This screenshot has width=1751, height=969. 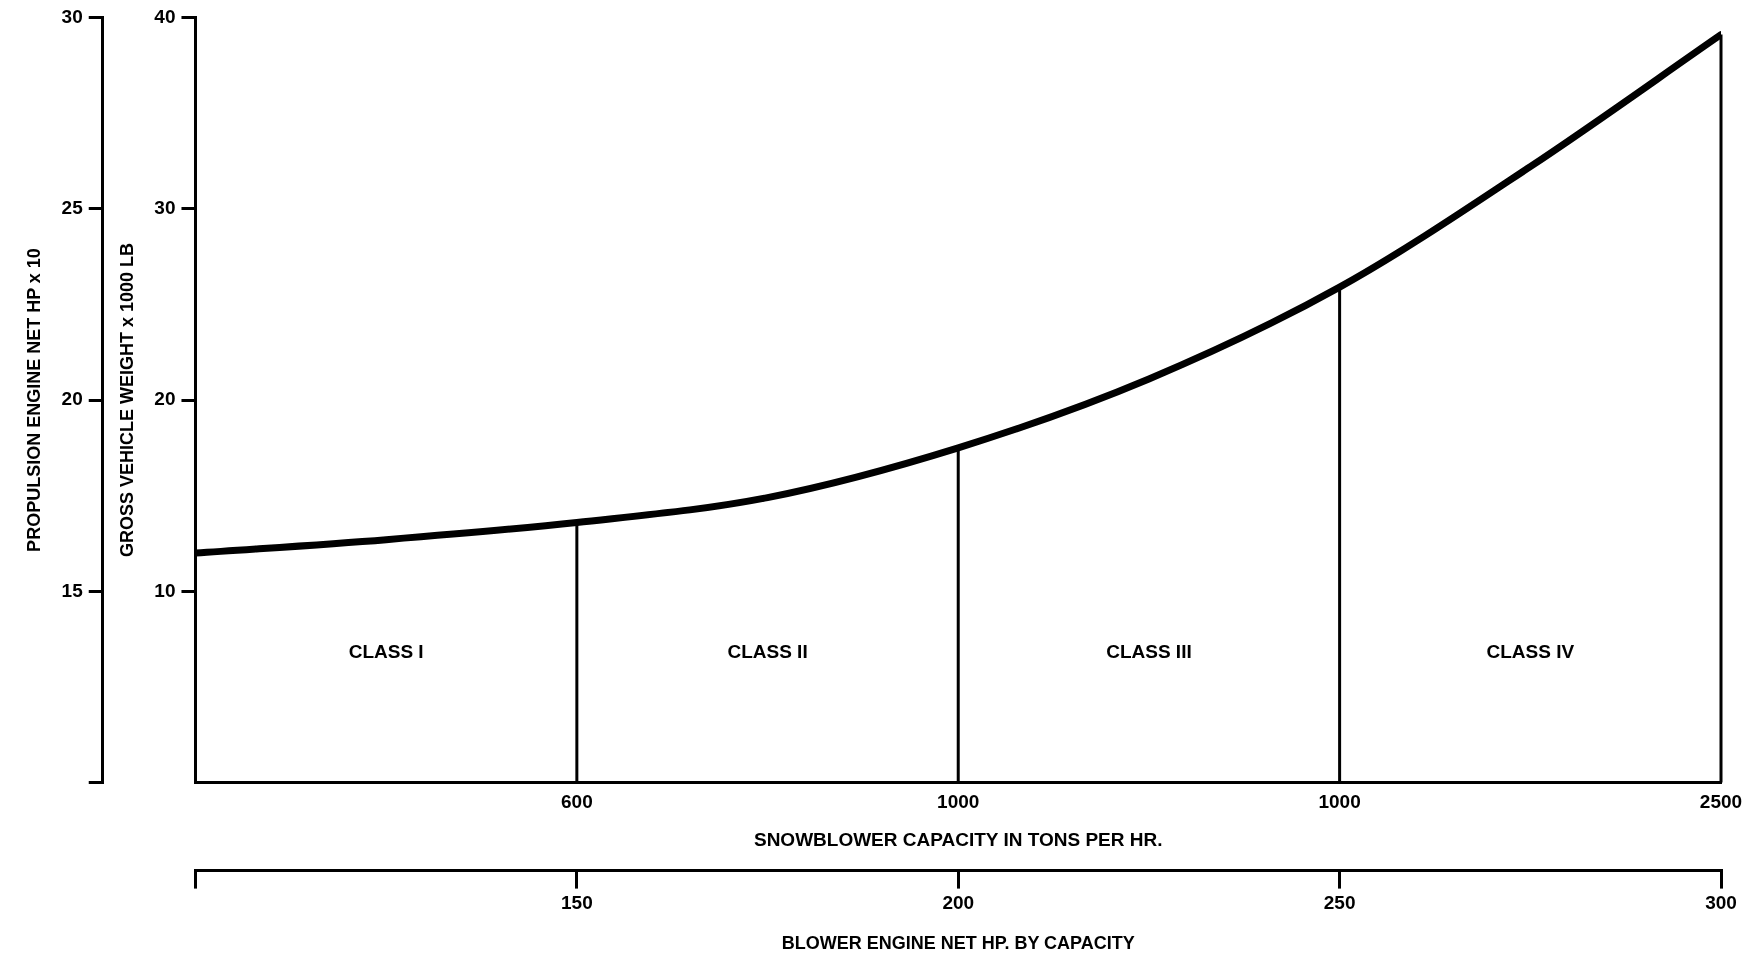 I want to click on y-tick-label: 20, so click(x=165, y=399).